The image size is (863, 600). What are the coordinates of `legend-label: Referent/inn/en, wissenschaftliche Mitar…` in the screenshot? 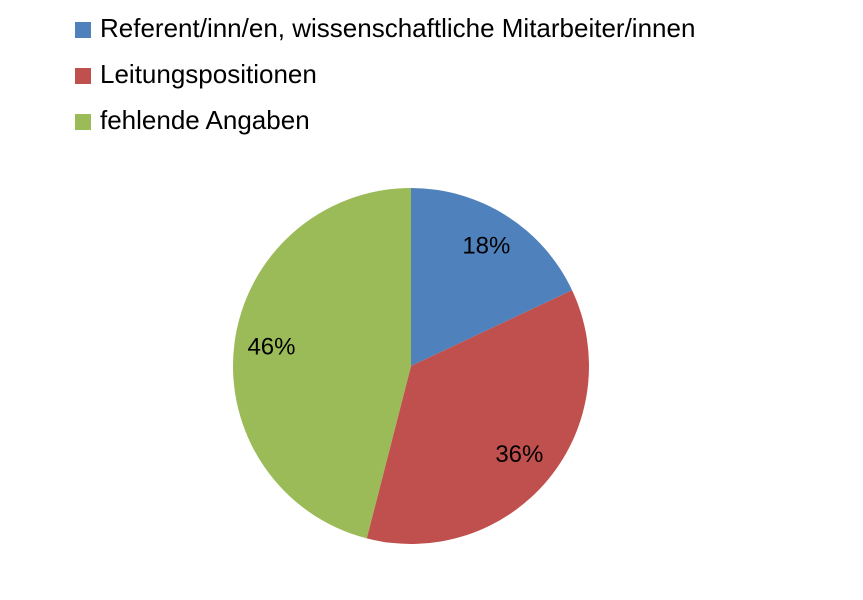 It's located at (397, 28).